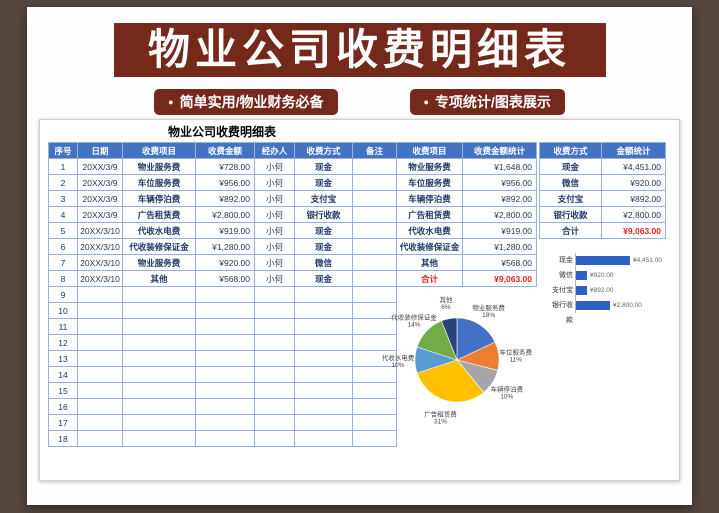 The image size is (719, 513). What do you see at coordinates (159, 262) in the screenshot?
I see `table-cell: 物业服务费` at bounding box center [159, 262].